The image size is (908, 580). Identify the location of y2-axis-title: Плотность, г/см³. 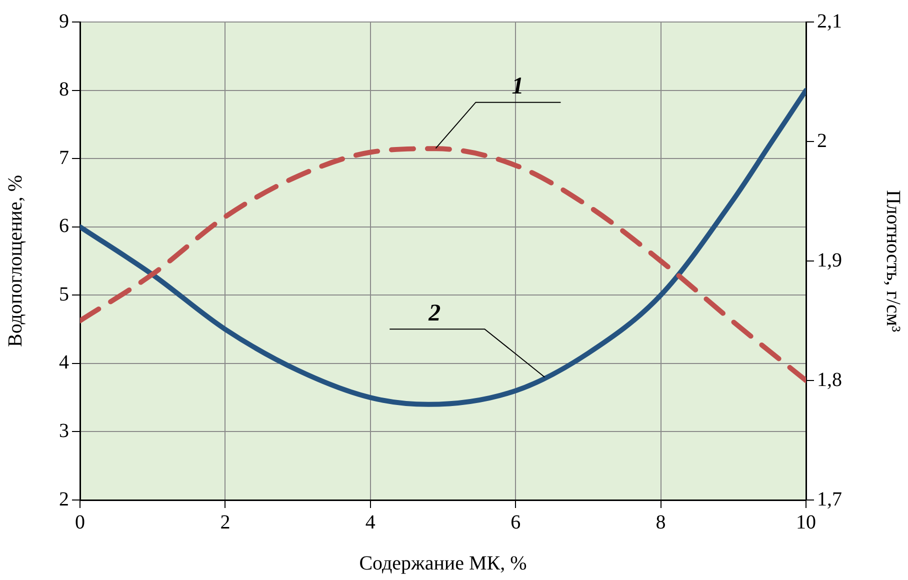
(893, 261).